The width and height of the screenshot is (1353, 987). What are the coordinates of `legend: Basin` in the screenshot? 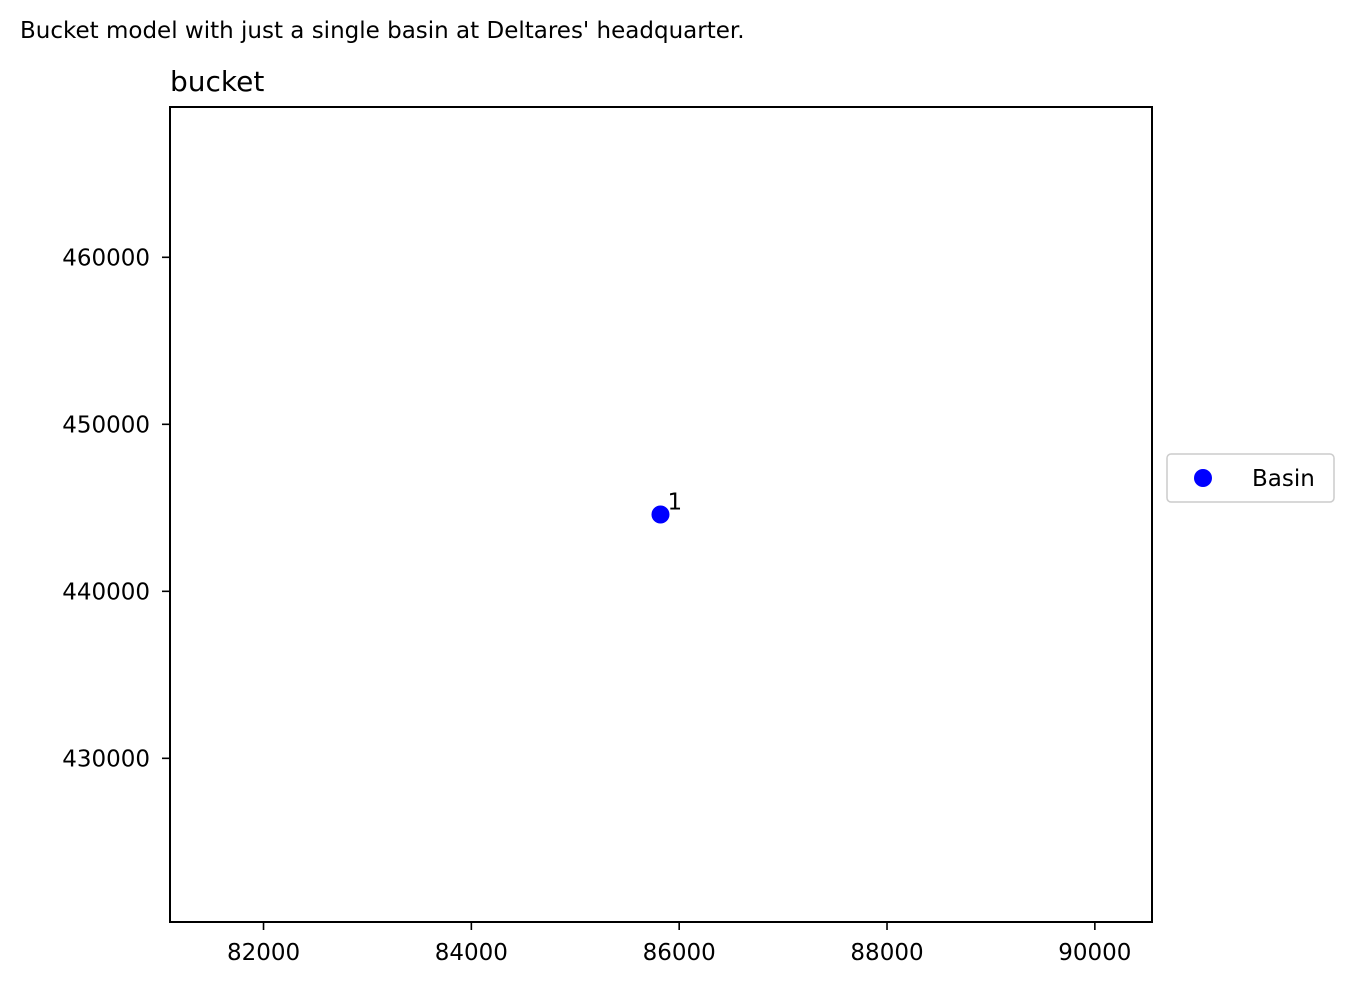 It's located at (1250, 478).